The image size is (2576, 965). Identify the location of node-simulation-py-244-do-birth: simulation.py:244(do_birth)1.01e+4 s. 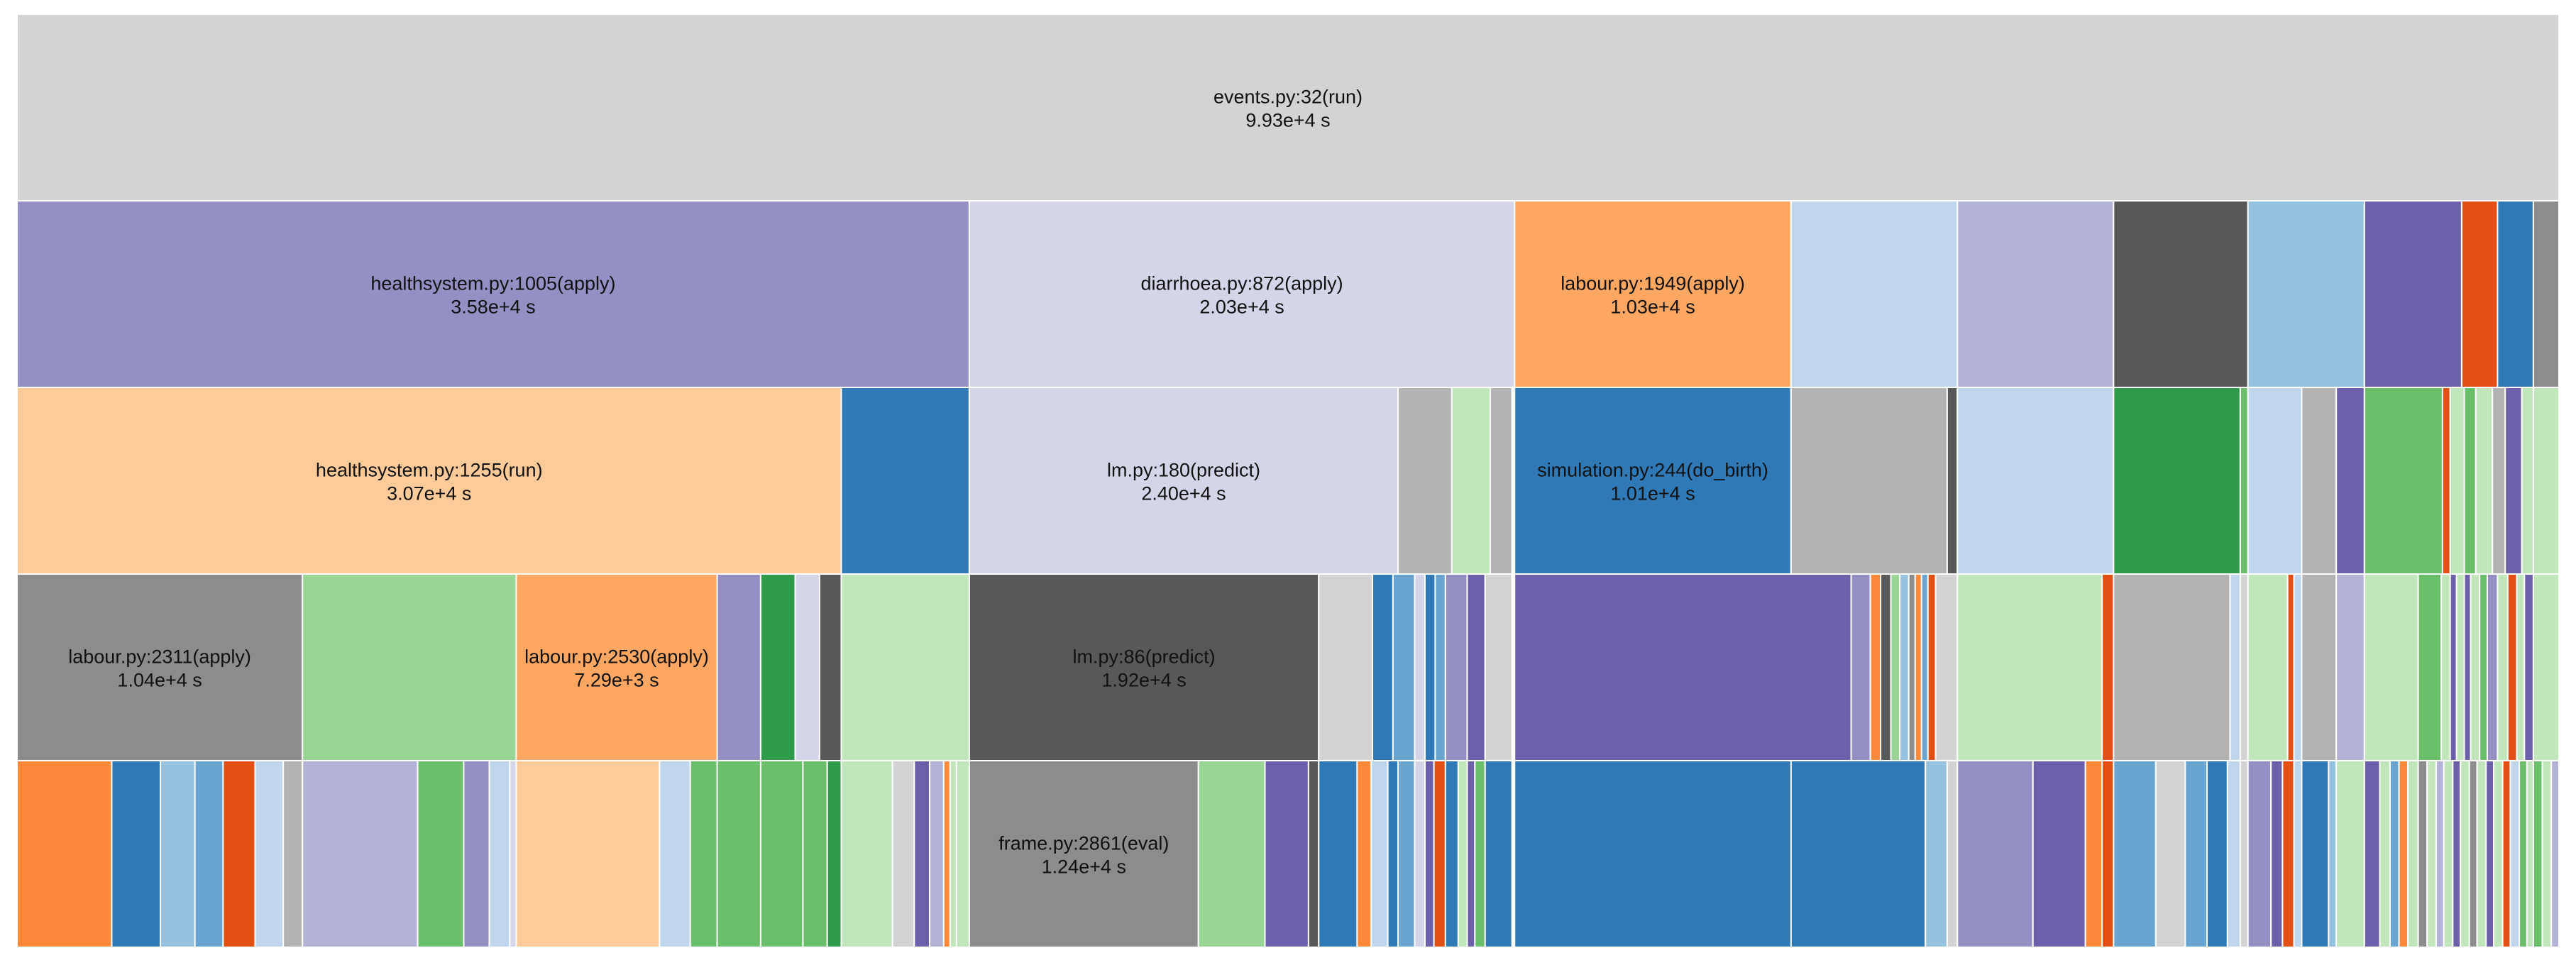
(1653, 481).